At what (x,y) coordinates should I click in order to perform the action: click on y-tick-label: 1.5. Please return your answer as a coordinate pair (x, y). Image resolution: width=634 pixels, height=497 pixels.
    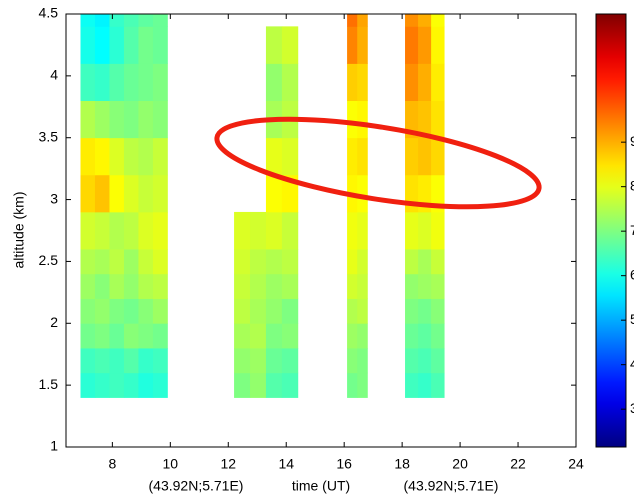
    Looking at the image, I should click on (49, 384).